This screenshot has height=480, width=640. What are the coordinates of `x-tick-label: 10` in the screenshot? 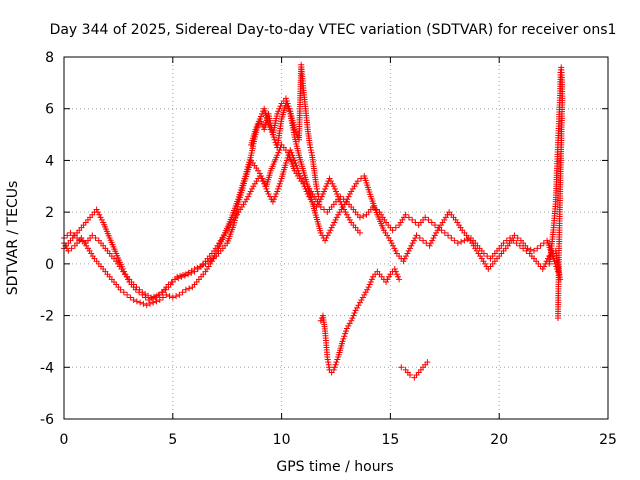 It's located at (282, 440).